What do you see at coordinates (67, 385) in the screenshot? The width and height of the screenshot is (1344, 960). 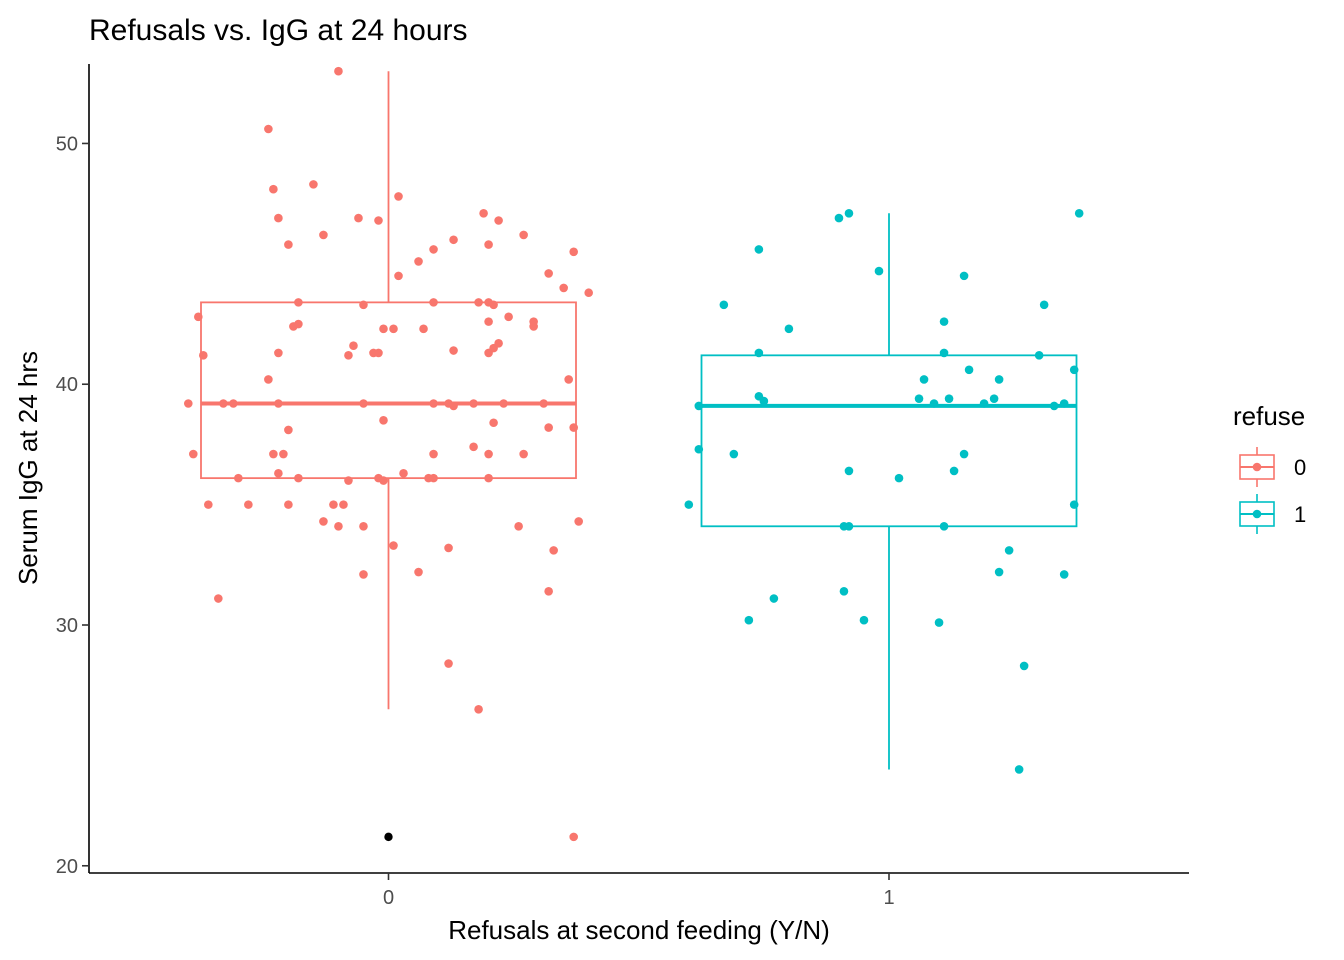 I see `y-tick-label: 40` at bounding box center [67, 385].